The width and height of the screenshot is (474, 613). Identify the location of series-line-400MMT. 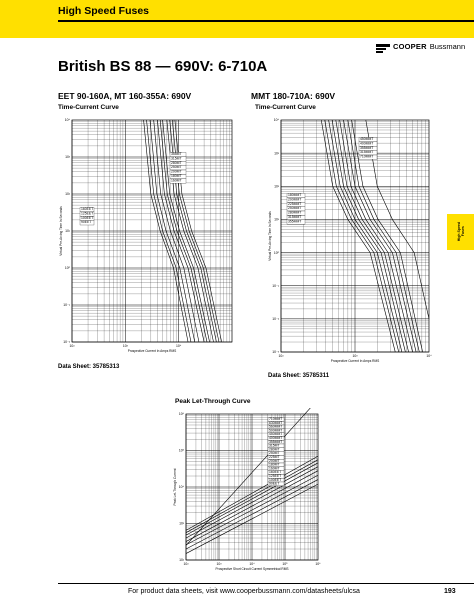
(383, 236).